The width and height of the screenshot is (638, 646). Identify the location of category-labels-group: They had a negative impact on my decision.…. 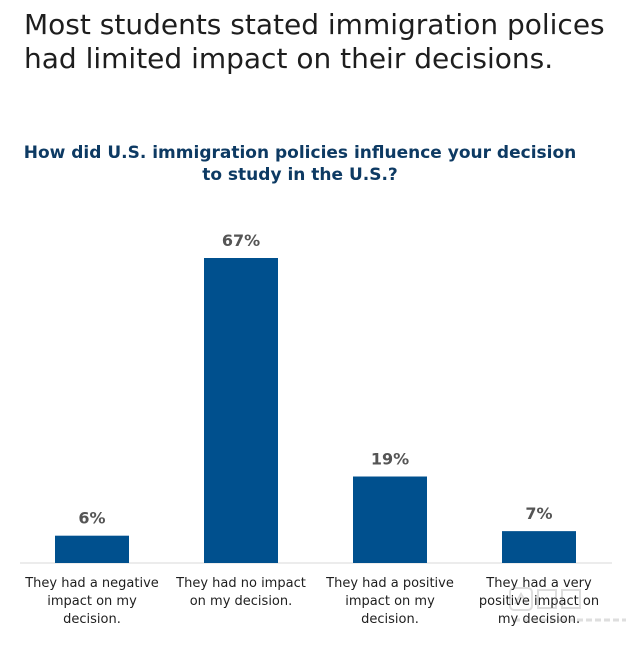
(311, 601).